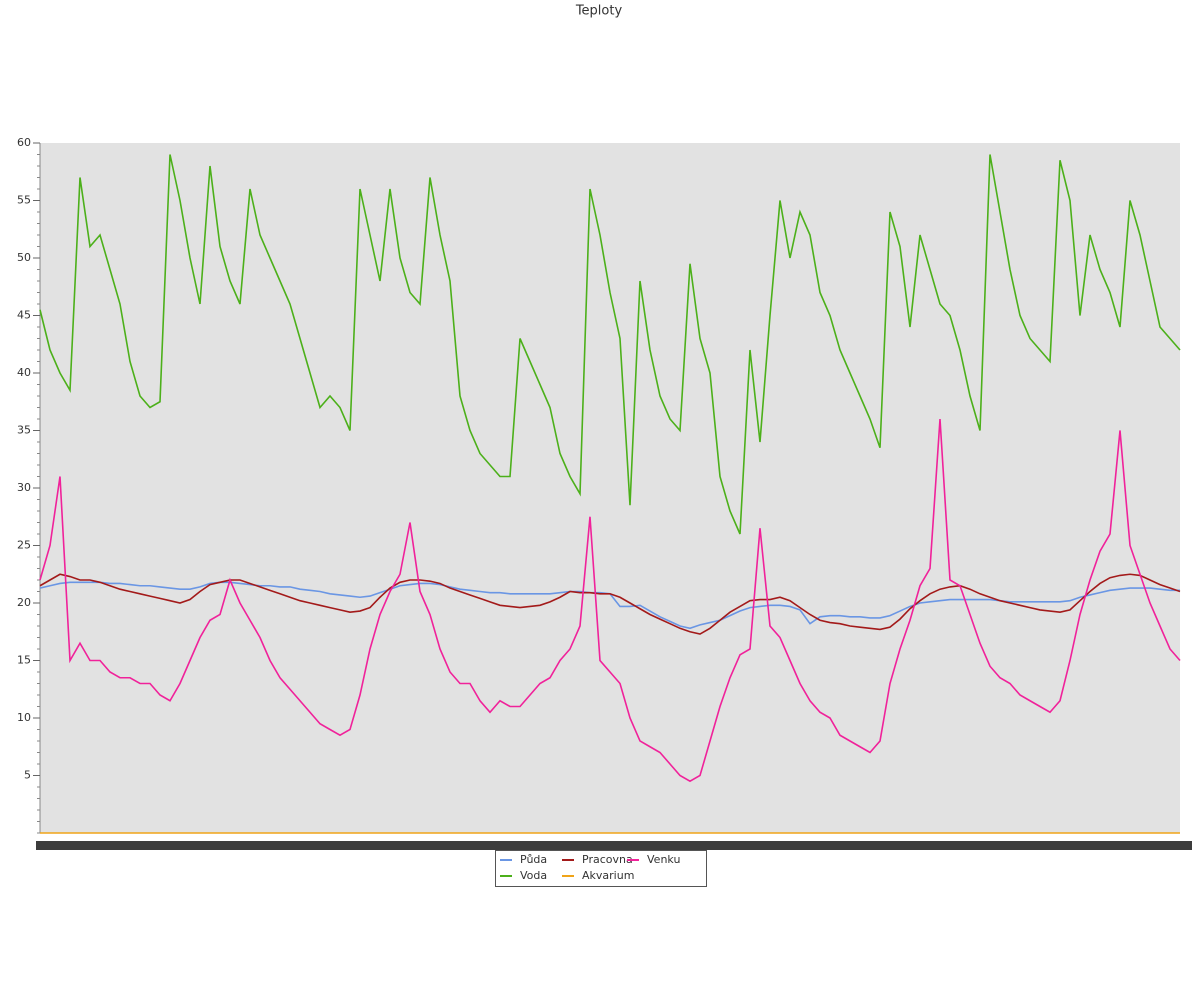 This screenshot has height=1000, width=1200. I want to click on y-tick-label: 5, so click(27, 775).